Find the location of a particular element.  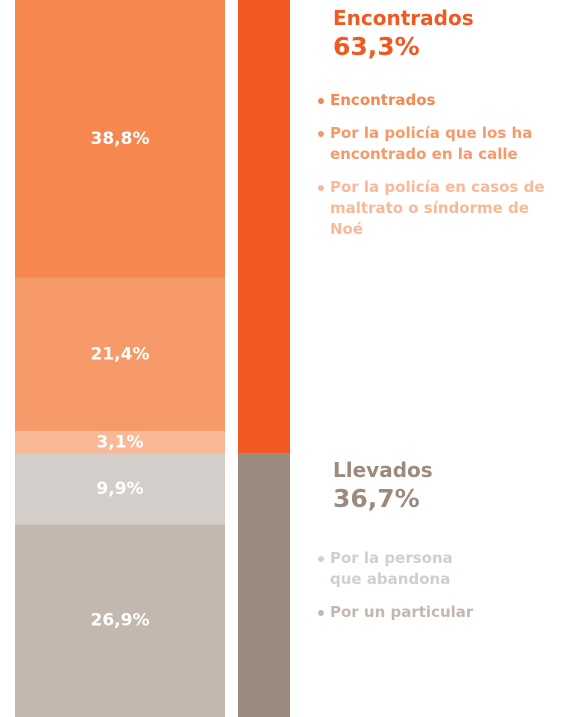

segment-label: 26,9% is located at coordinates (120, 621).